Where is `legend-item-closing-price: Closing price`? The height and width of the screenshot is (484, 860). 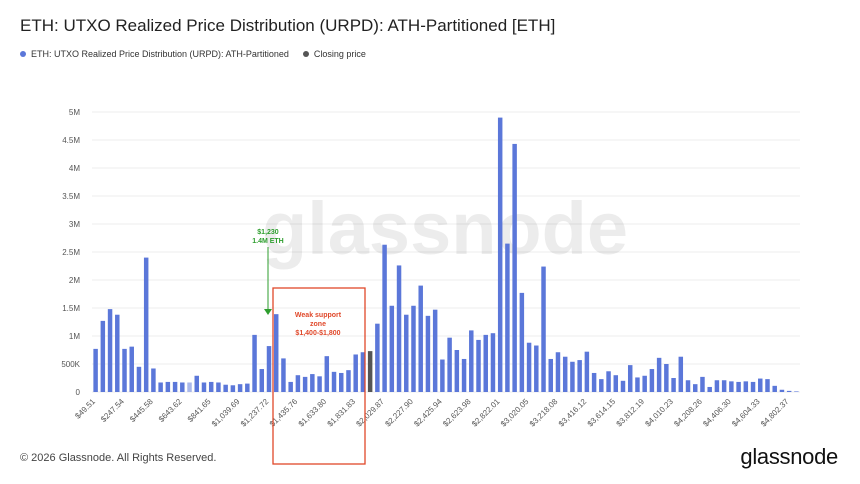
legend-item-closing-price: Closing price is located at coordinates (334, 54).